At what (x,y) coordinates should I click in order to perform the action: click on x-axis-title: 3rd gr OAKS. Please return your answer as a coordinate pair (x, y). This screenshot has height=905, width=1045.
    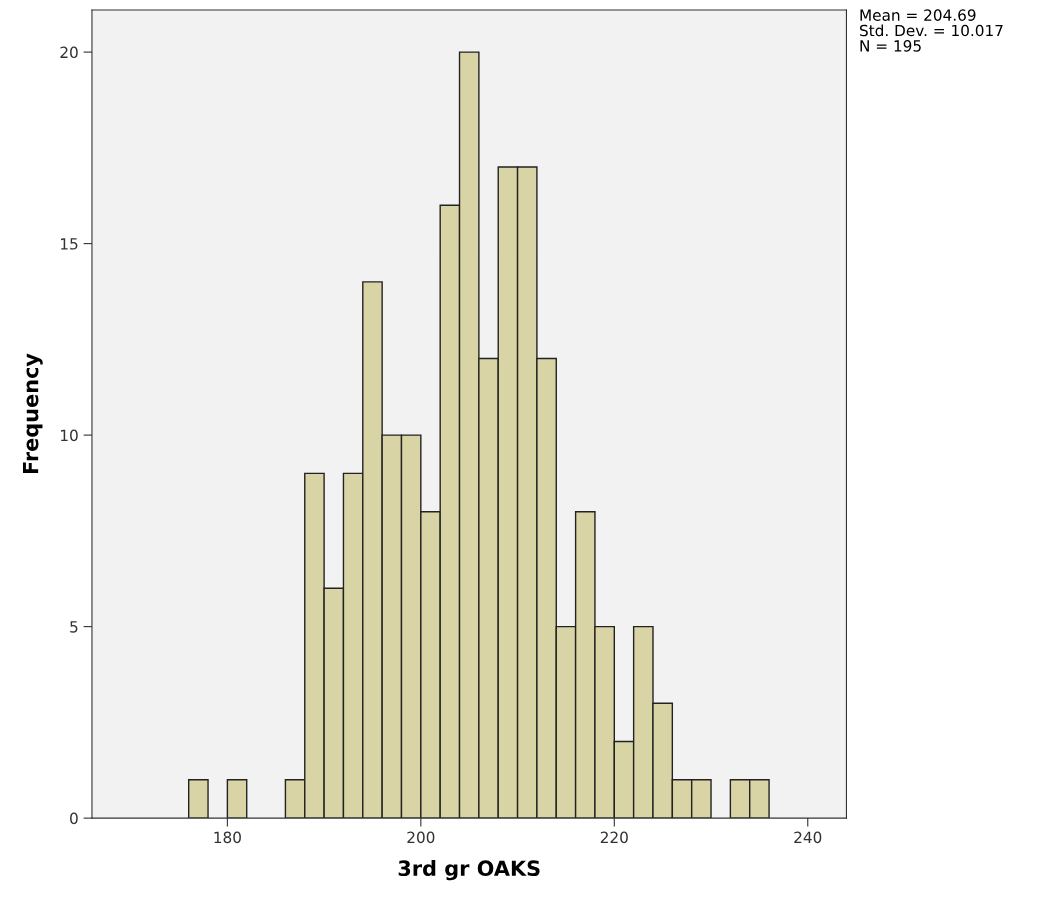
    Looking at the image, I should click on (469, 870).